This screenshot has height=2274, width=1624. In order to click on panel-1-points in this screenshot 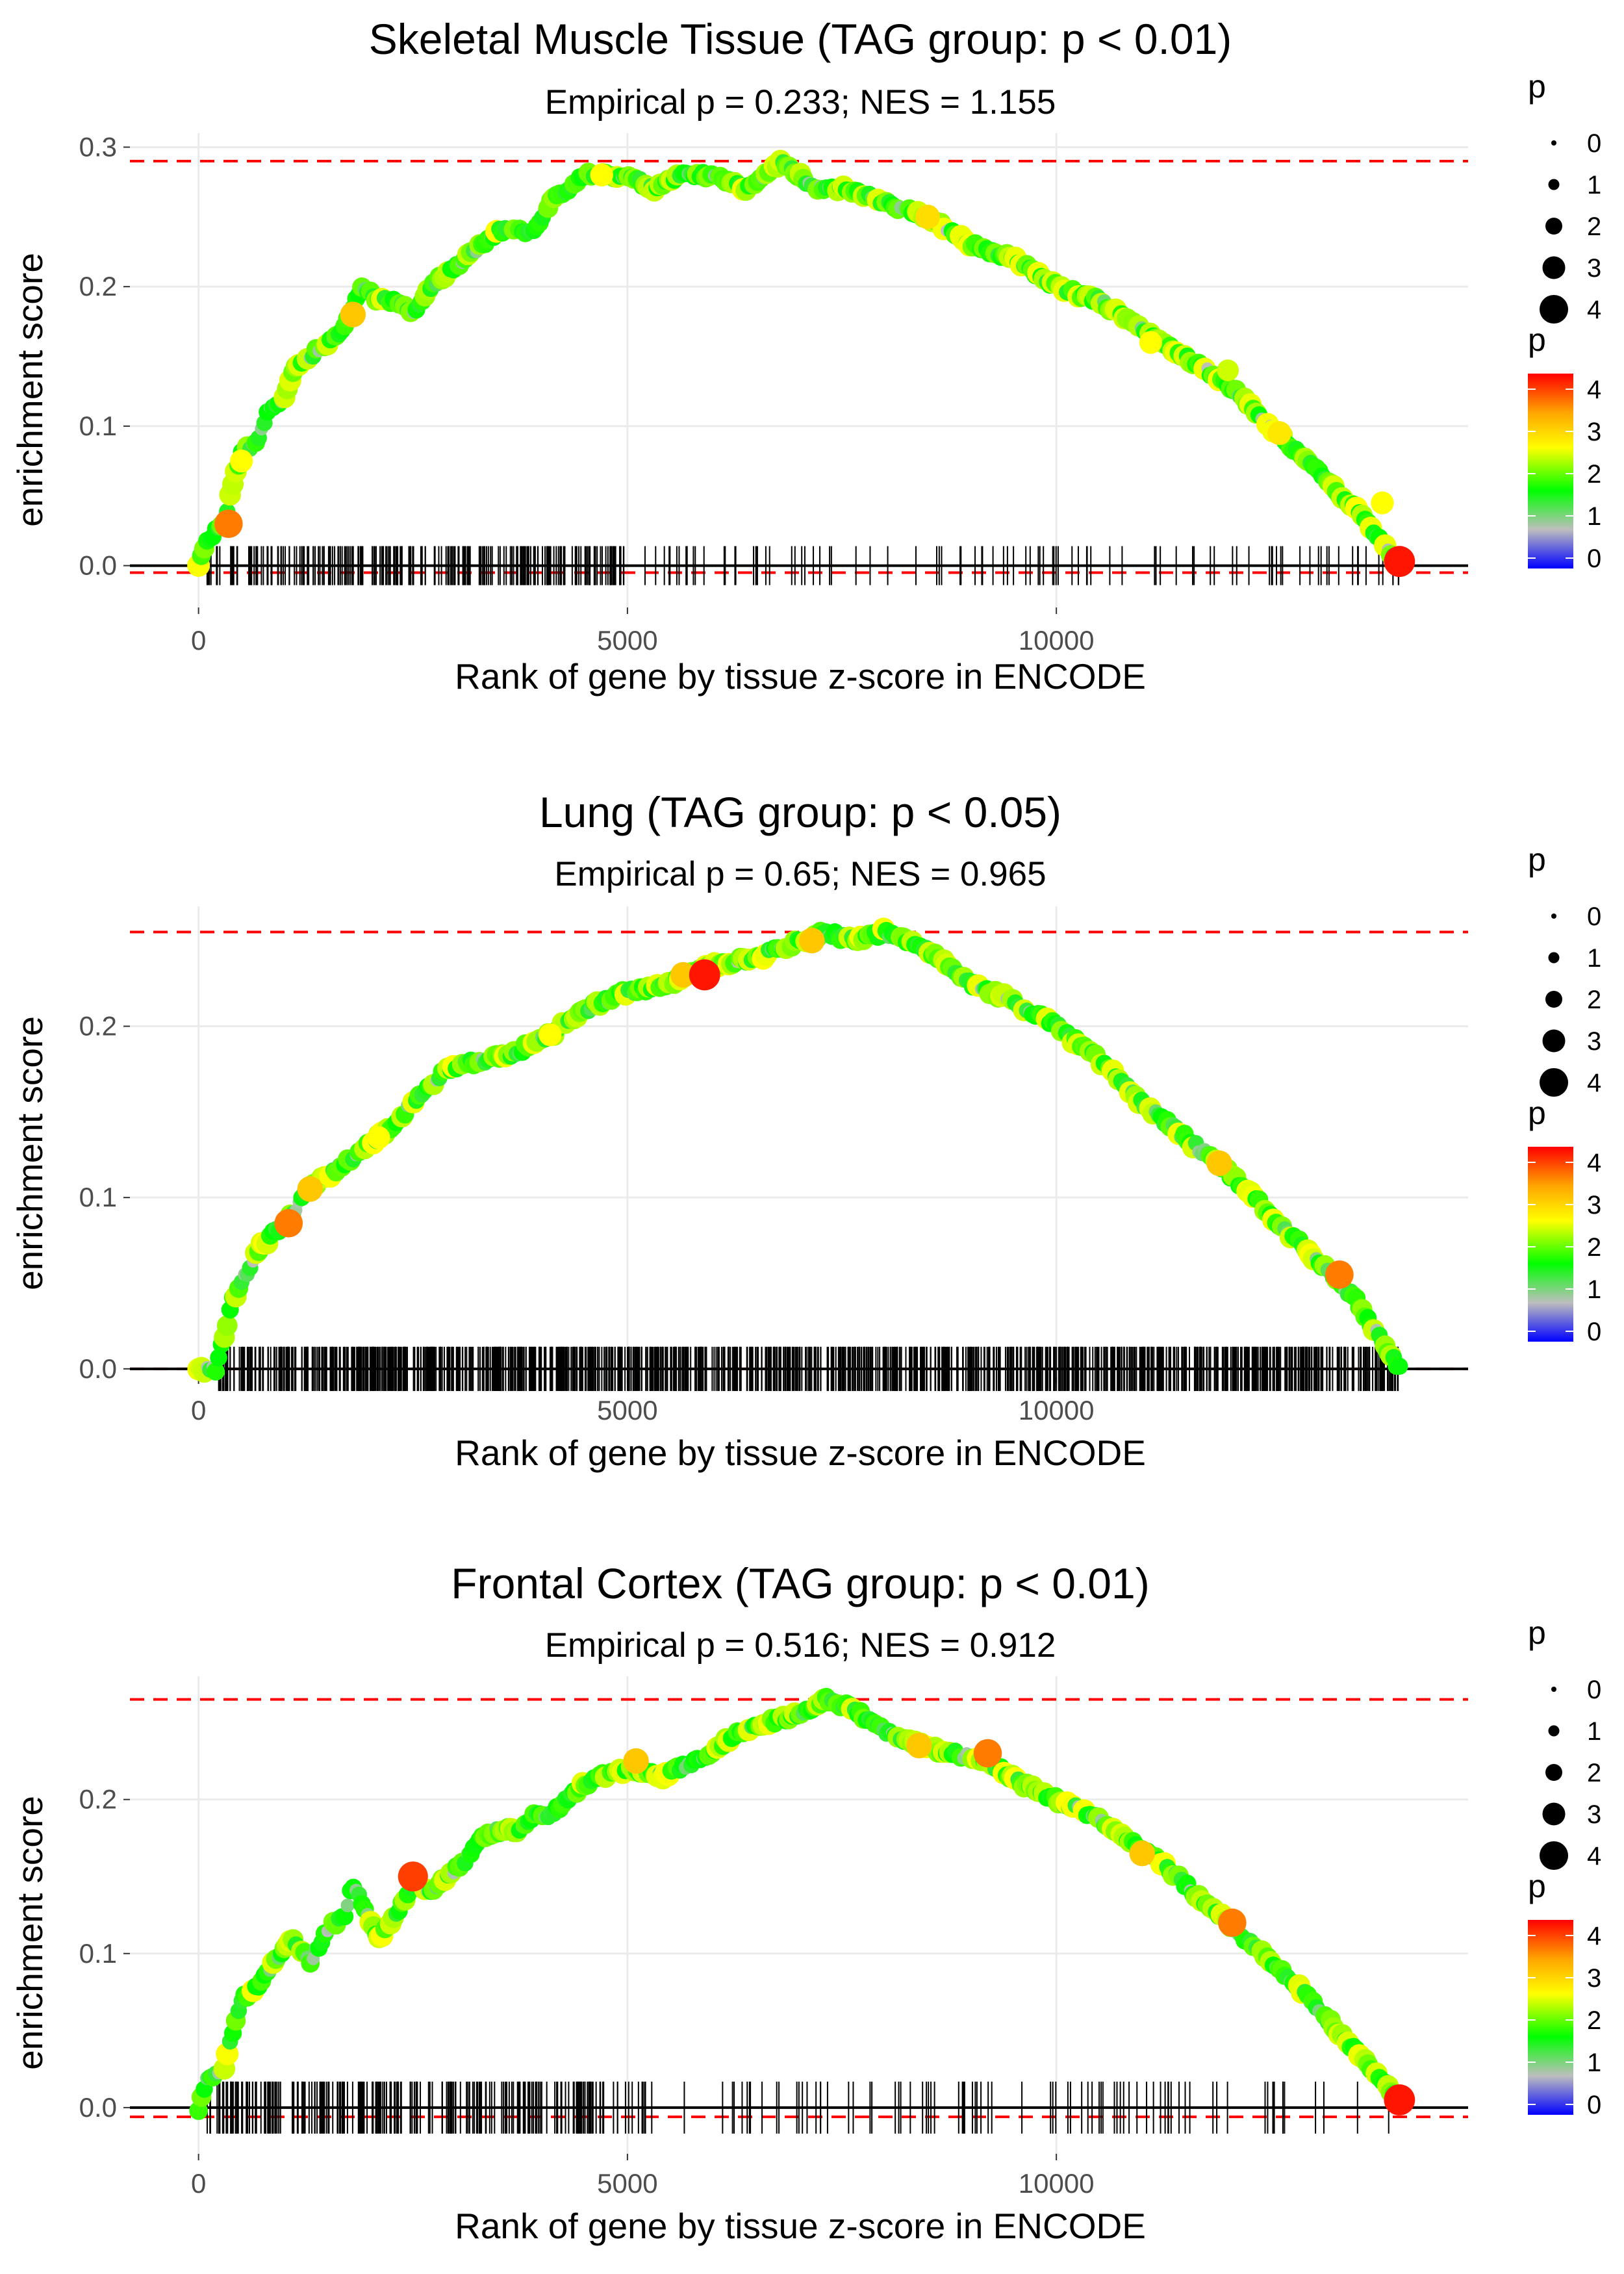, I will do `click(801, 363)`.